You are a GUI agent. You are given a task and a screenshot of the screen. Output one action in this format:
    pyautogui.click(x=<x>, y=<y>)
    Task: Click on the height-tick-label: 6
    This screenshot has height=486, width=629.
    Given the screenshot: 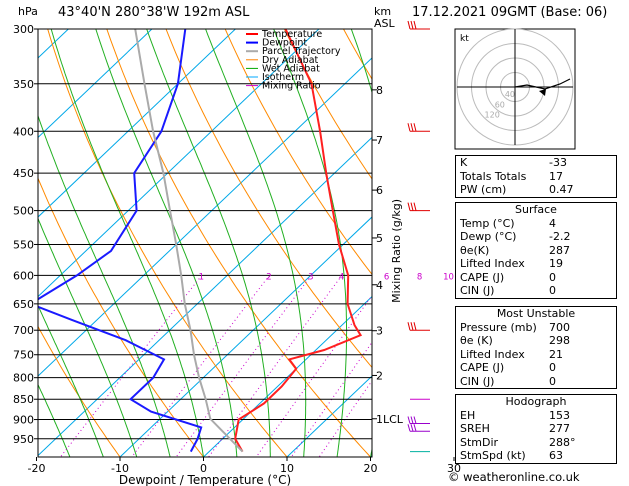 What is the action you would take?
    pyautogui.click(x=379, y=190)
    